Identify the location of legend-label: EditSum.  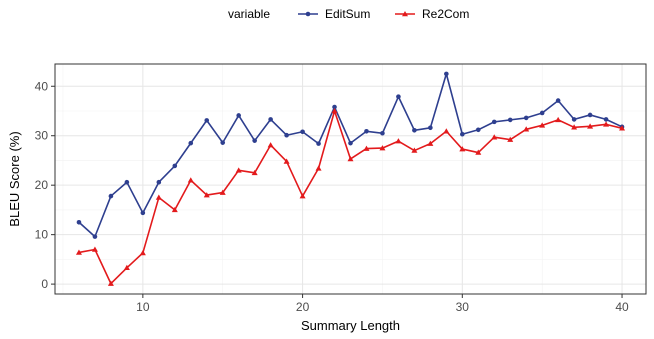
(347, 14).